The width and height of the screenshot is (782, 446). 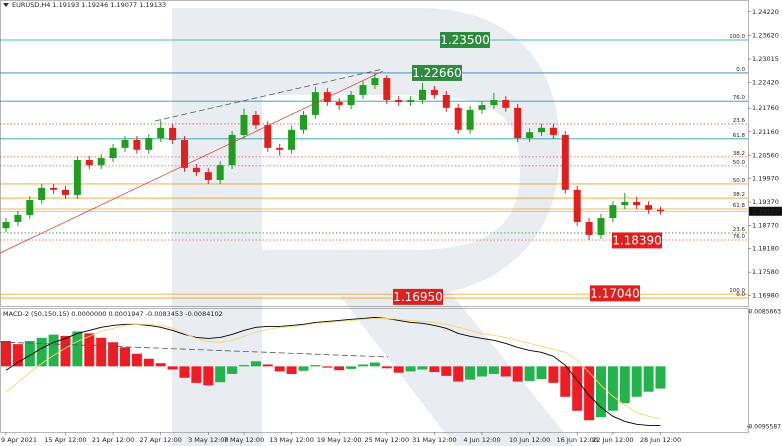 I want to click on x-tick-label: 31 May 12:00, so click(x=434, y=440).